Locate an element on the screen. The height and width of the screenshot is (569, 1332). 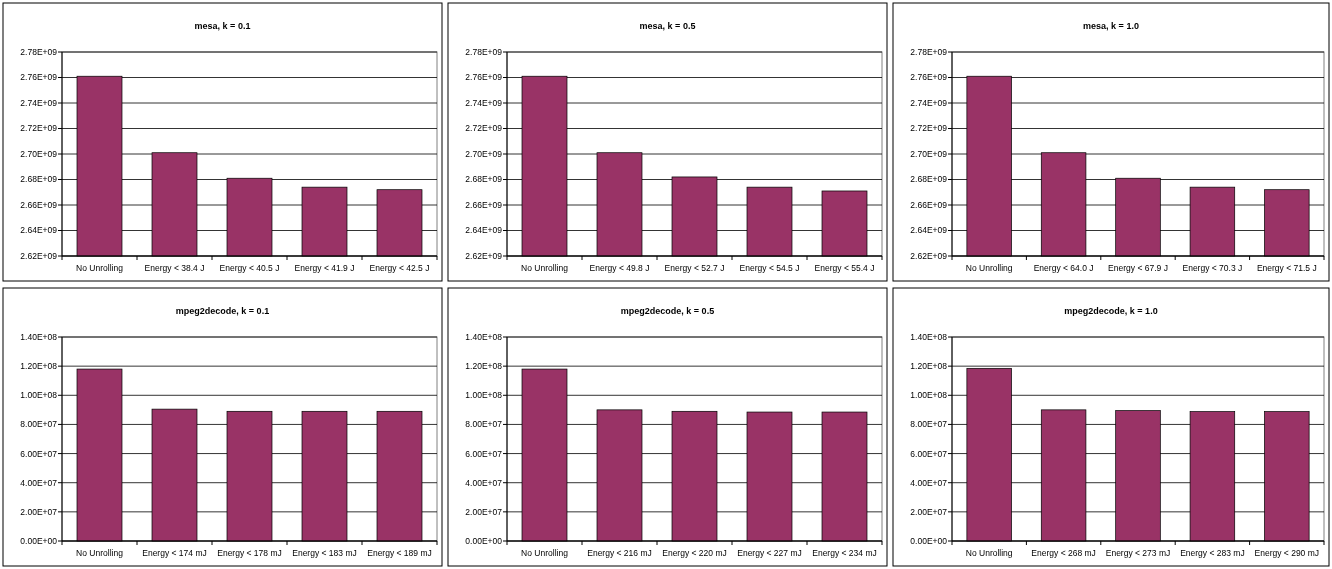
chart-title: mesa, k = 1.0 is located at coordinates (1111, 26).